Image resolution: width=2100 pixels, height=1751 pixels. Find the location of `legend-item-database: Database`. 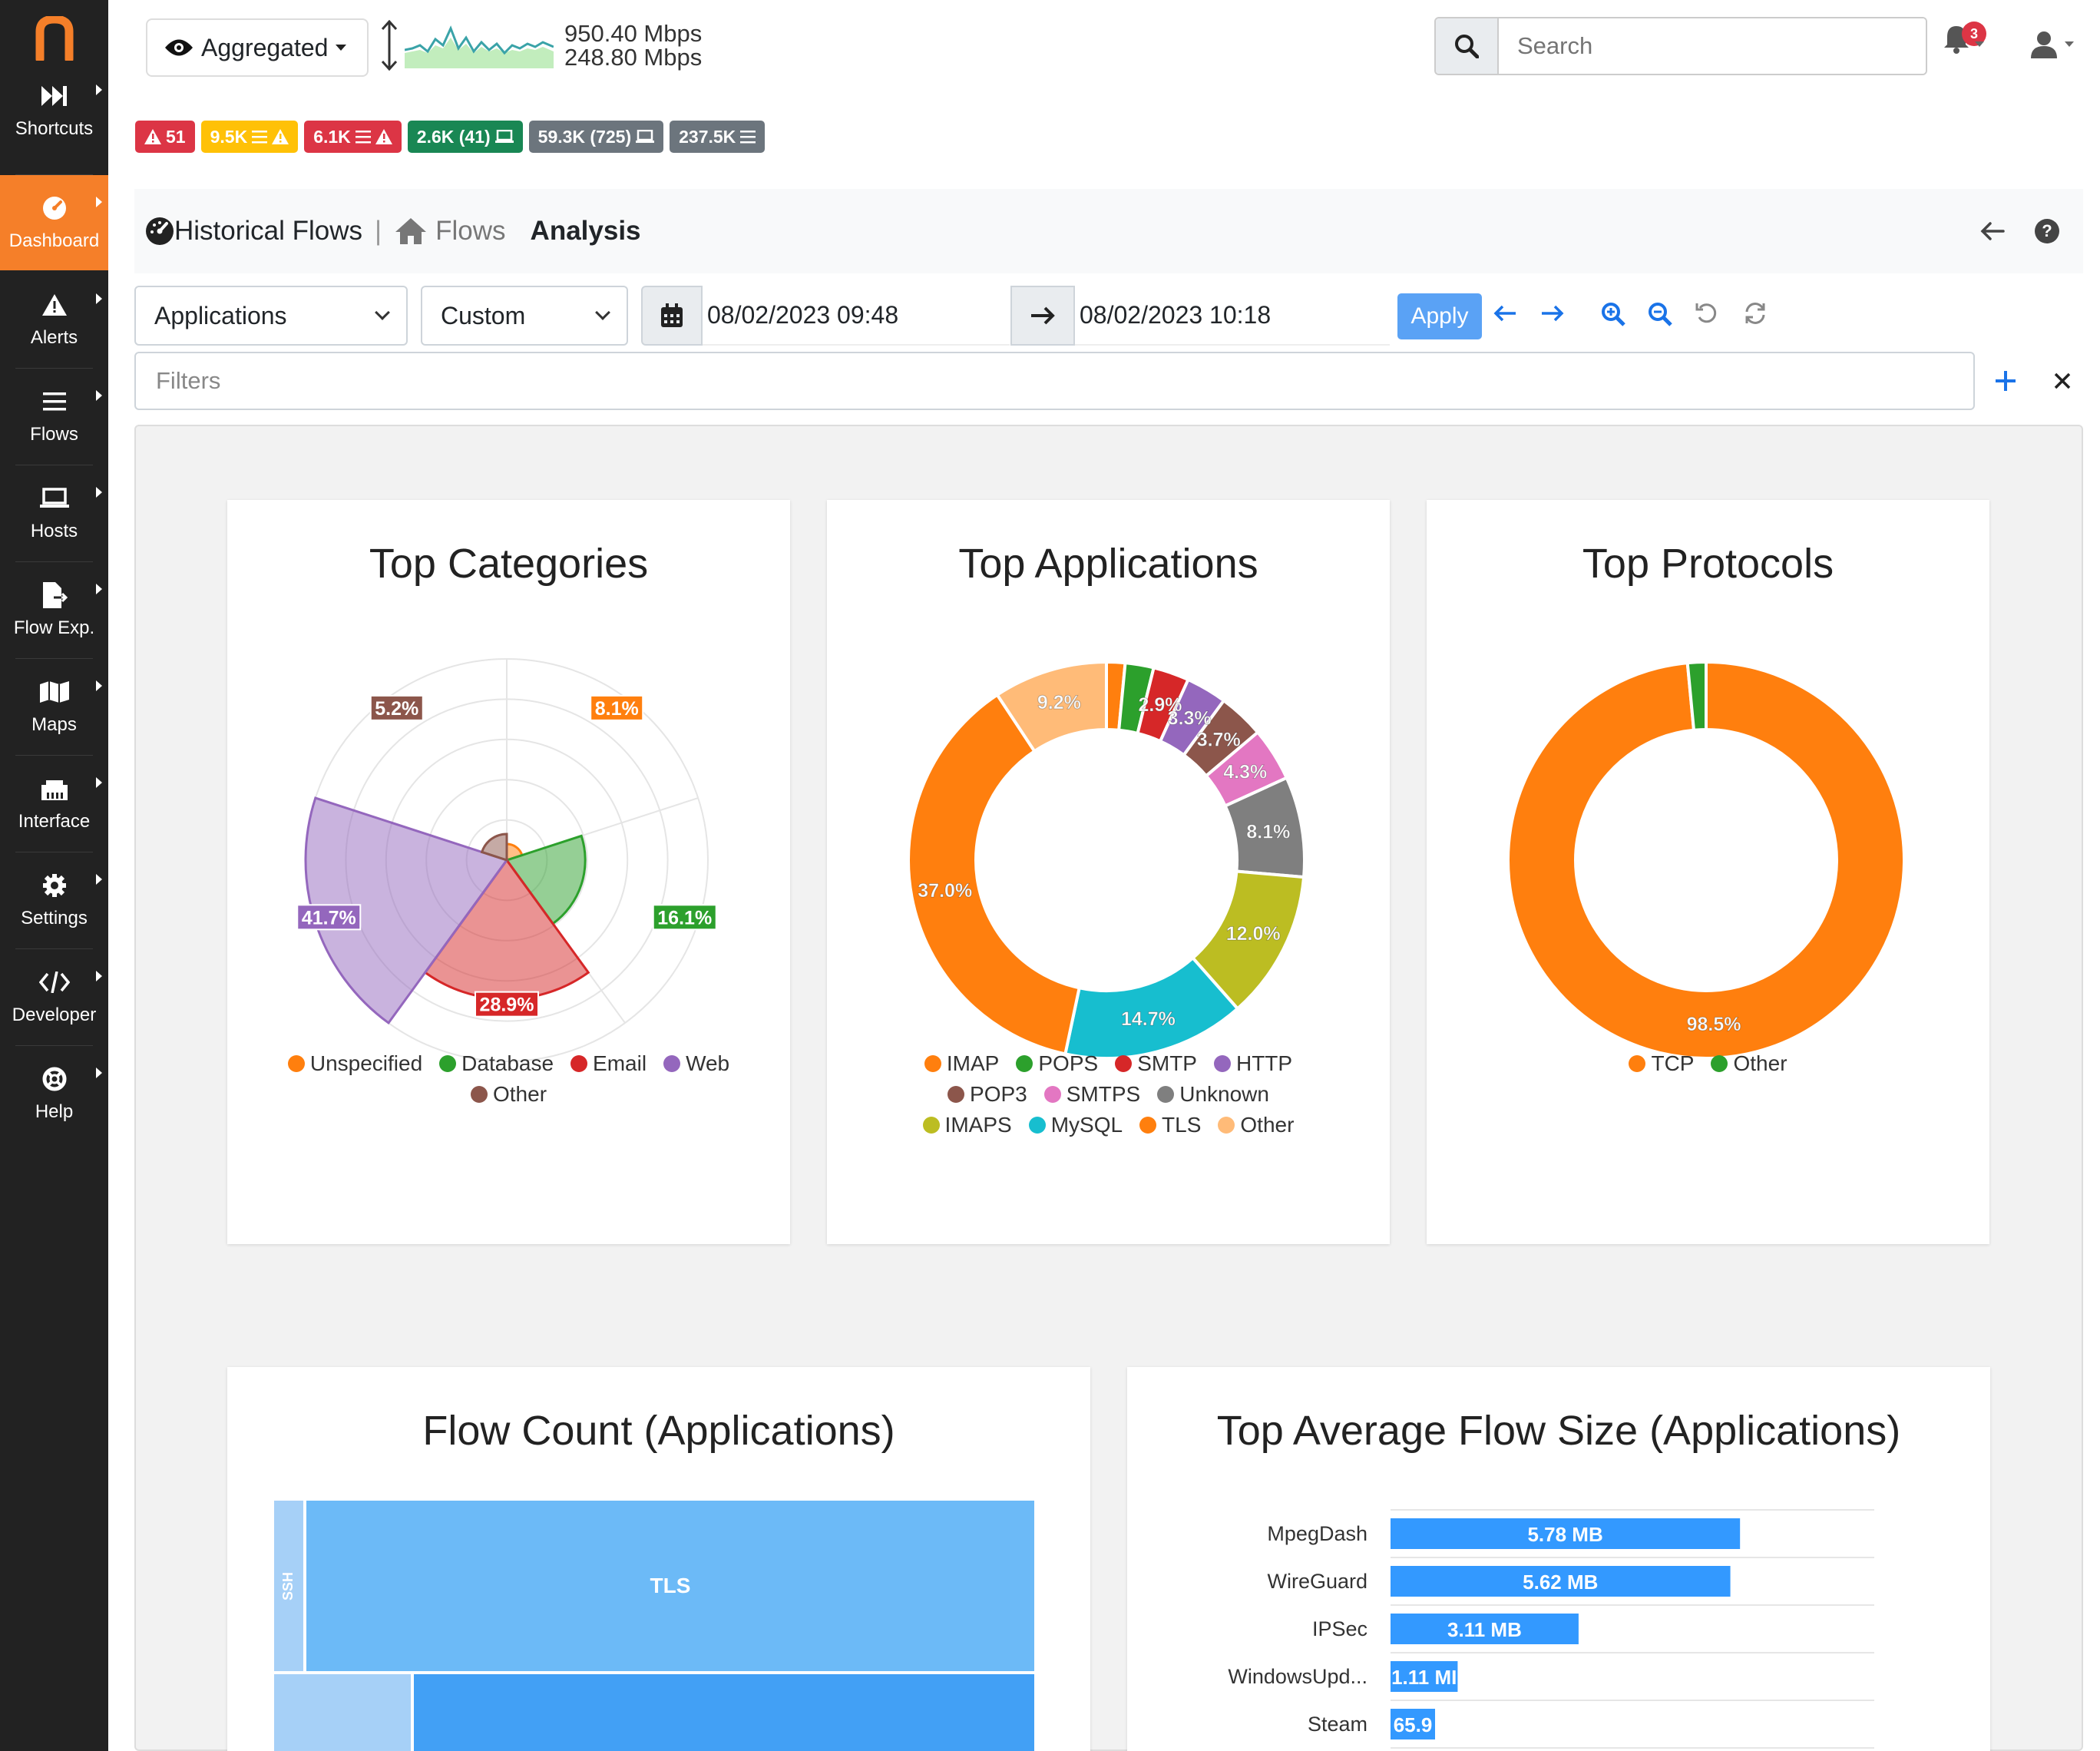

legend-item-database: Database is located at coordinates (497, 1063).